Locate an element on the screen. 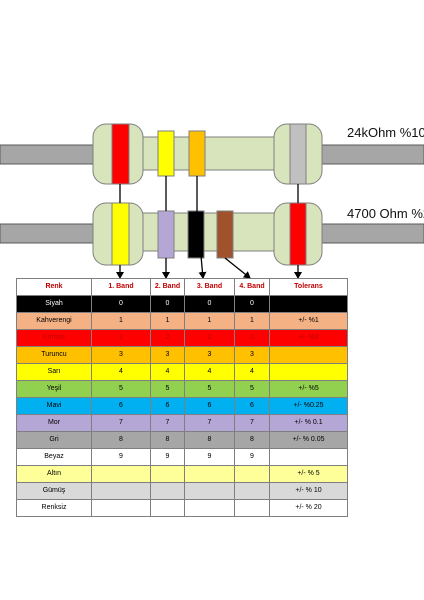 The width and height of the screenshot is (424, 600). tolerance-cell: +/- %5 is located at coordinates (308, 389).